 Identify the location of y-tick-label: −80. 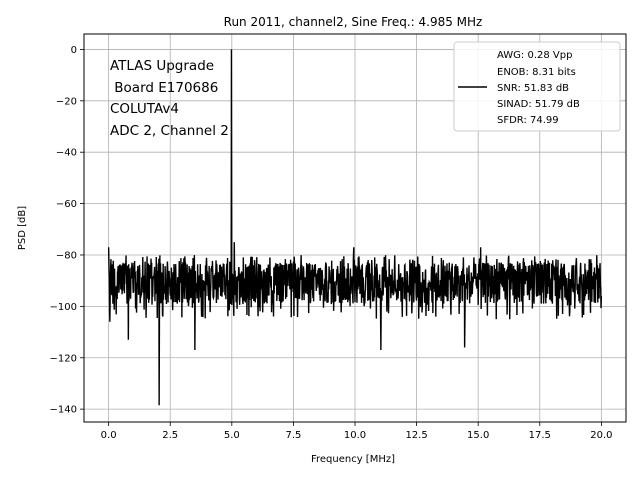
(66, 255).